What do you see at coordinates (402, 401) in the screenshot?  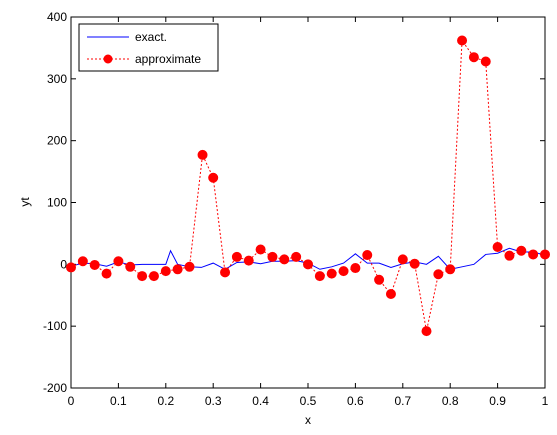 I see `x-tick-label: 0.7` at bounding box center [402, 401].